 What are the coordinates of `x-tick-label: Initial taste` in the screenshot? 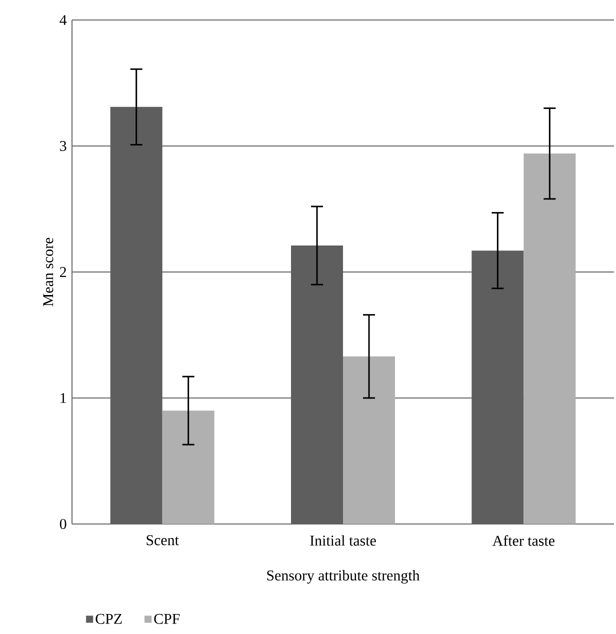 It's located at (343, 540).